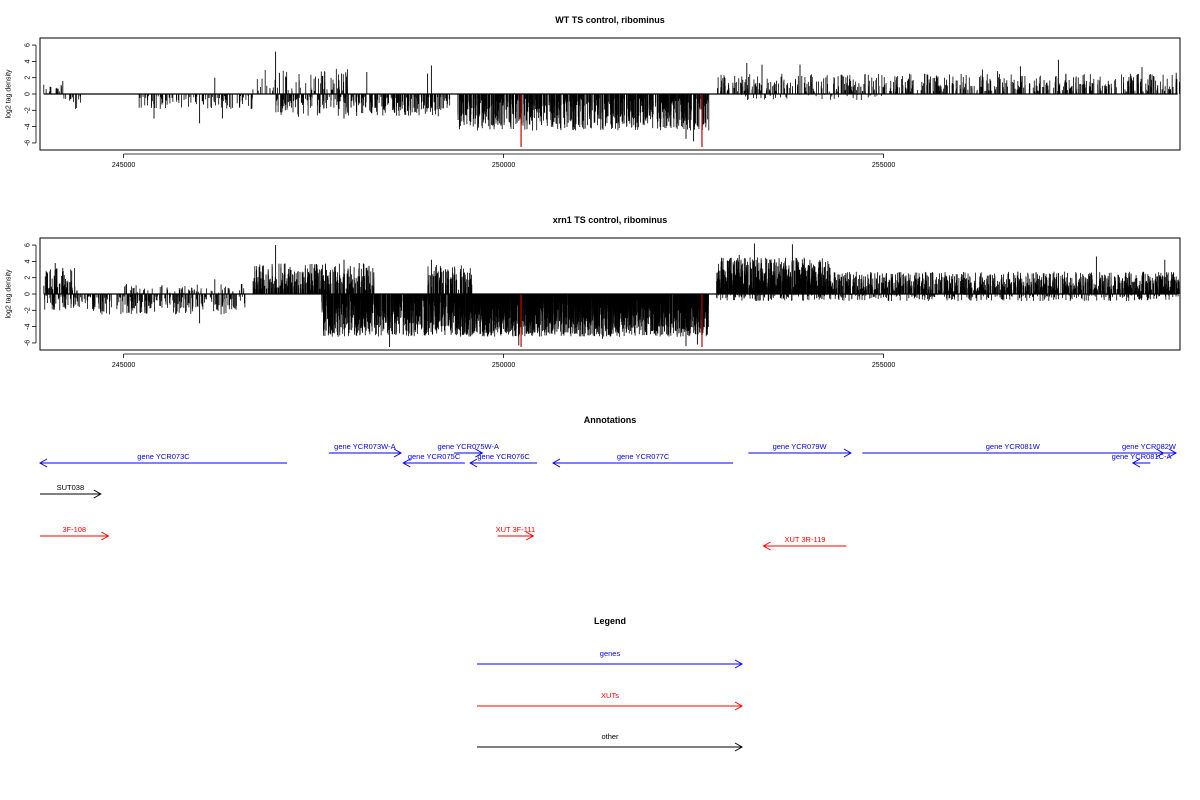 This screenshot has width=1200, height=800. I want to click on plot-frame, so click(610, 94).